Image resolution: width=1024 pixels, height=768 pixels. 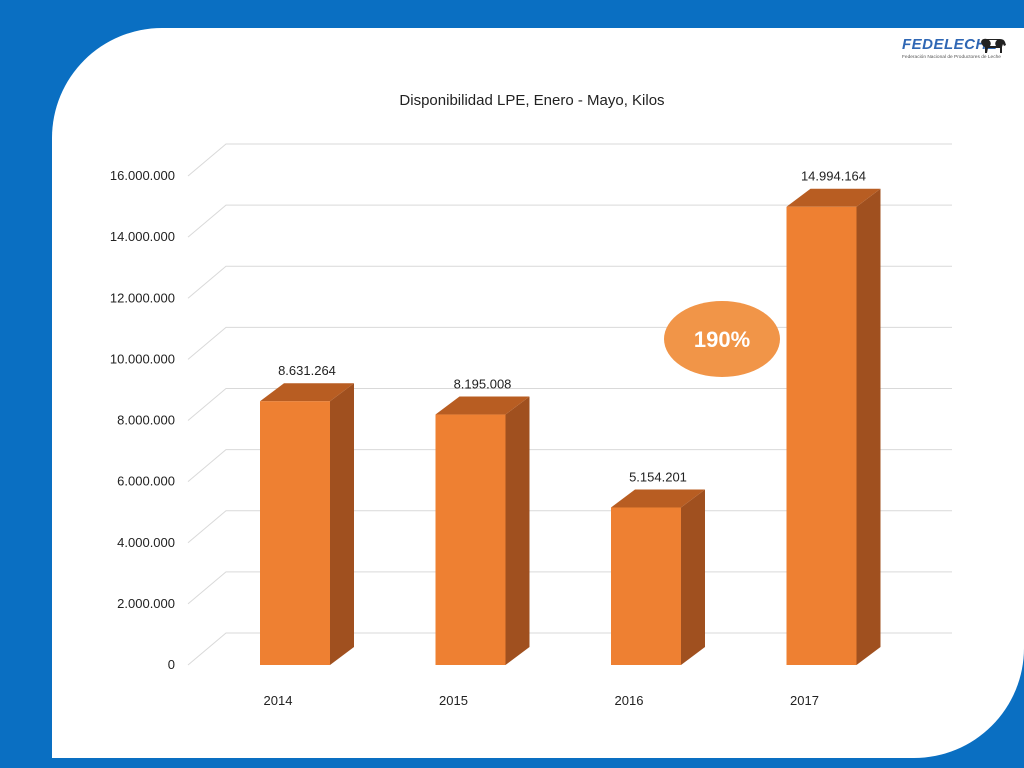 I want to click on growth-badge: 190%, so click(x=722, y=339).